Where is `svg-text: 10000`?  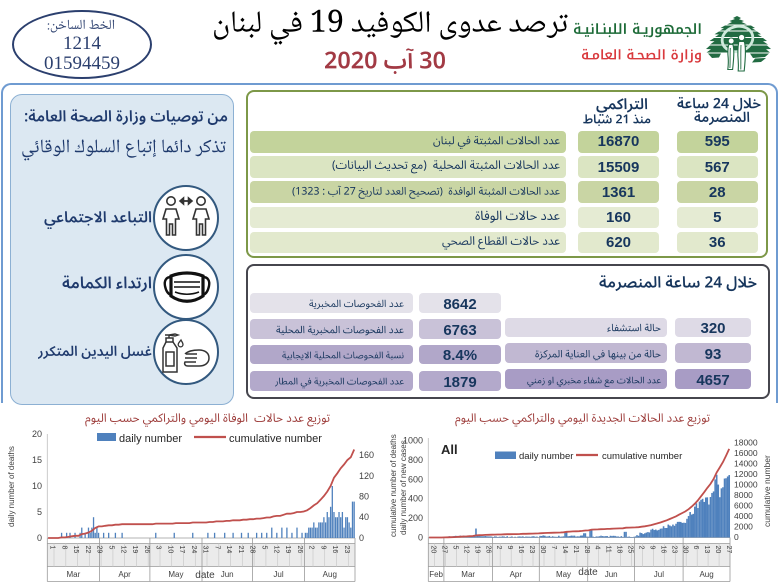
svg-text: 10000 is located at coordinates (746, 485).